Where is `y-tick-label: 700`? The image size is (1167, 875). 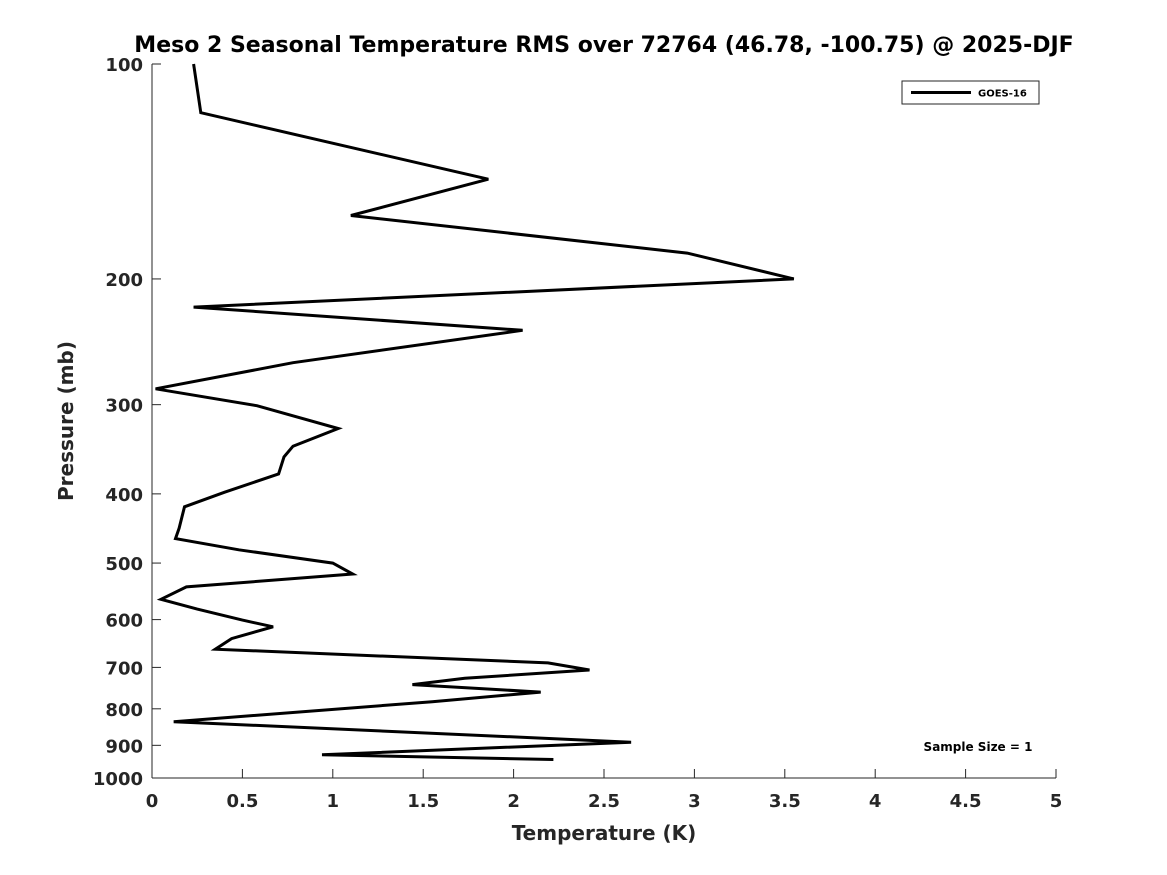 y-tick-label: 700 is located at coordinates (124, 668).